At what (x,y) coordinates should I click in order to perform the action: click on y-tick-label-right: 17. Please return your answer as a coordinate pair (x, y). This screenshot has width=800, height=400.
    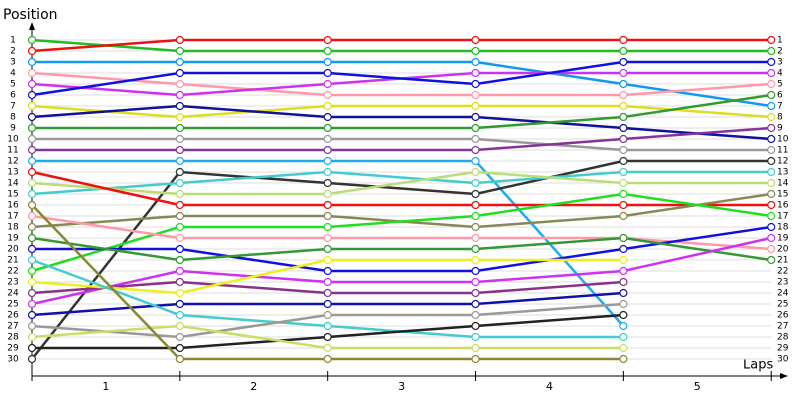
    Looking at the image, I should click on (782, 217).